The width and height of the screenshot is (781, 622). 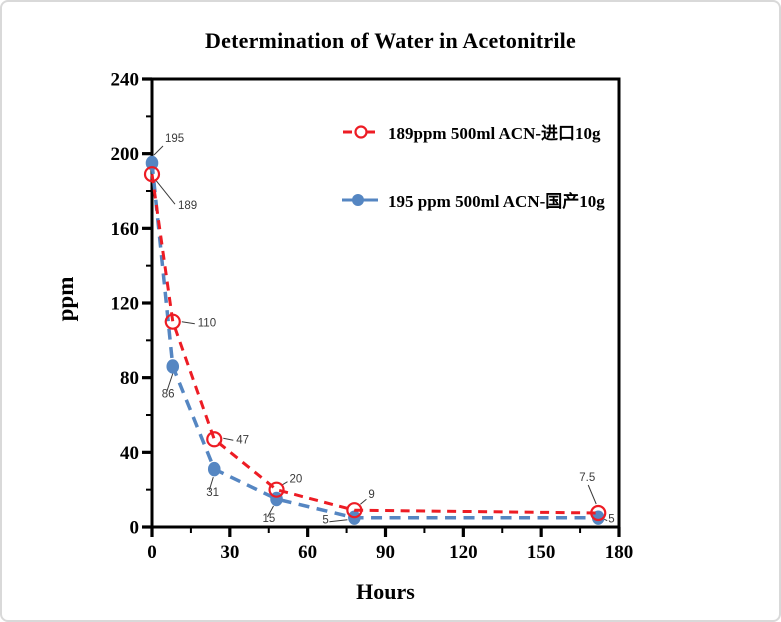 I want to click on svg-text: 86, so click(x=168, y=394).